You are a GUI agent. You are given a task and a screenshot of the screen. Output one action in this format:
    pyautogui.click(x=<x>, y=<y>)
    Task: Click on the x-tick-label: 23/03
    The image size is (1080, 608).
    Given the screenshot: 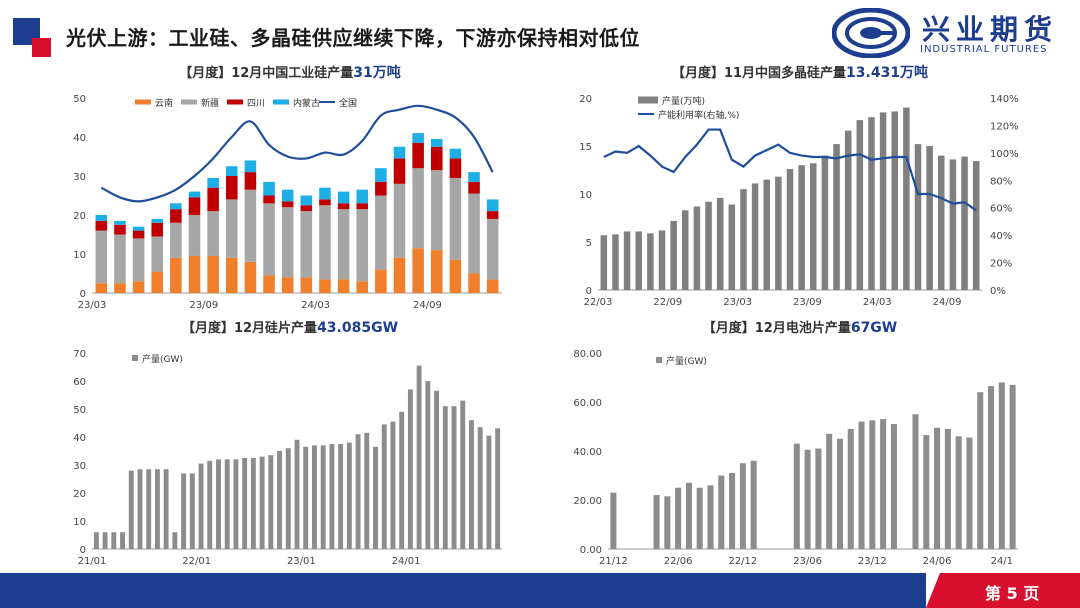 What is the action you would take?
    pyautogui.click(x=92, y=305)
    